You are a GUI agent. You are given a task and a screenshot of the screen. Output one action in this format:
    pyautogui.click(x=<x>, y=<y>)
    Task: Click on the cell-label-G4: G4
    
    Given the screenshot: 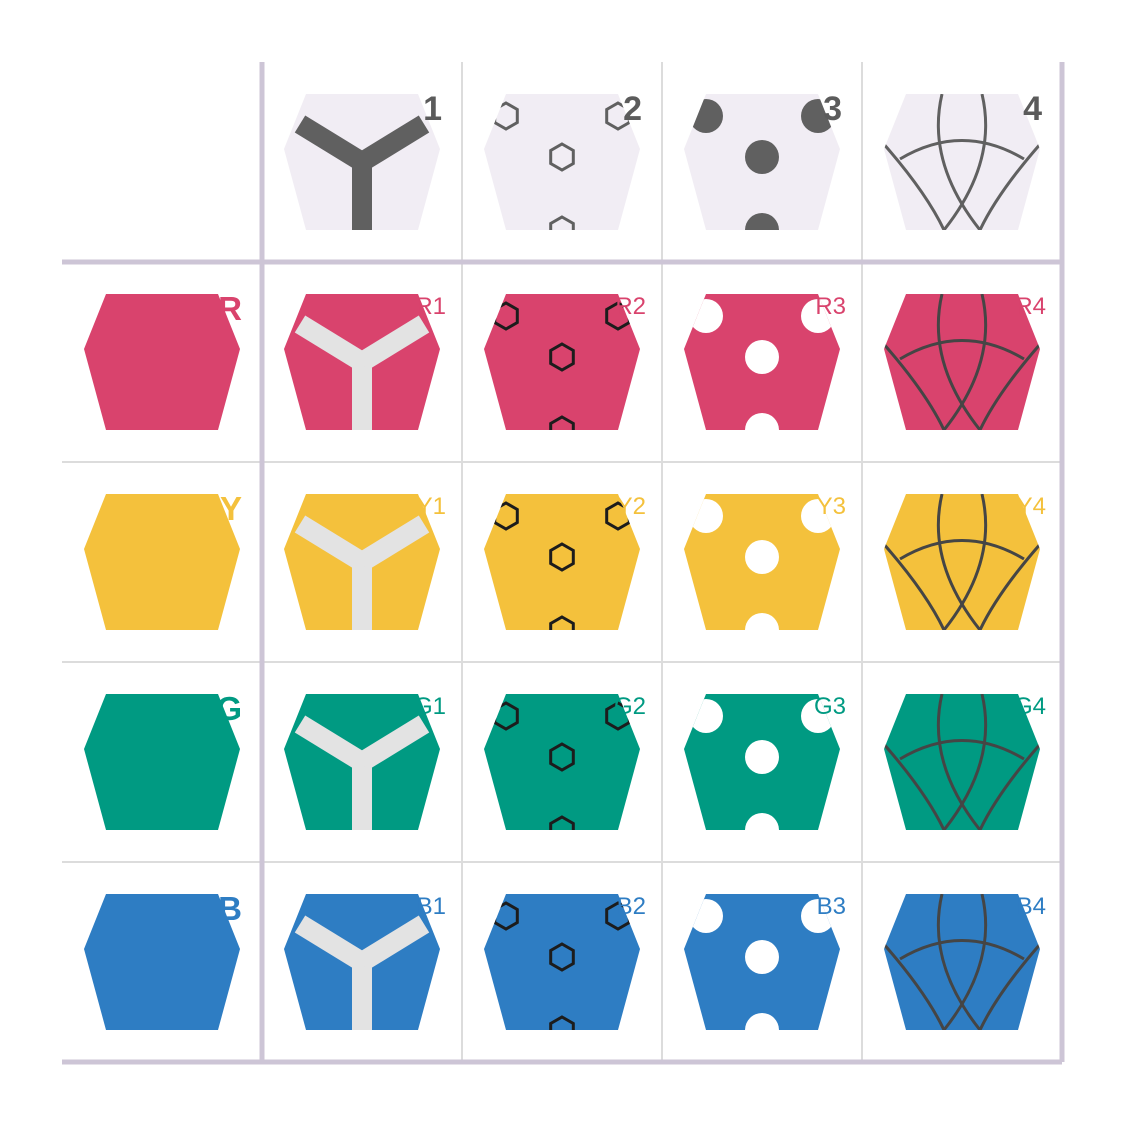 What is the action you would take?
    pyautogui.click(x=1030, y=706)
    